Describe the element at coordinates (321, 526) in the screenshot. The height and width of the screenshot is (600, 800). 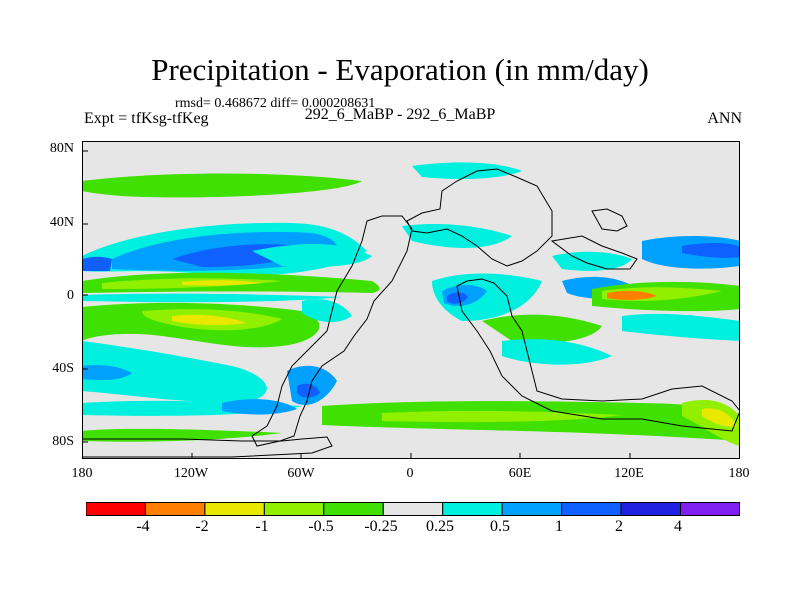
I see `colorbar-label: -0.5` at that location.